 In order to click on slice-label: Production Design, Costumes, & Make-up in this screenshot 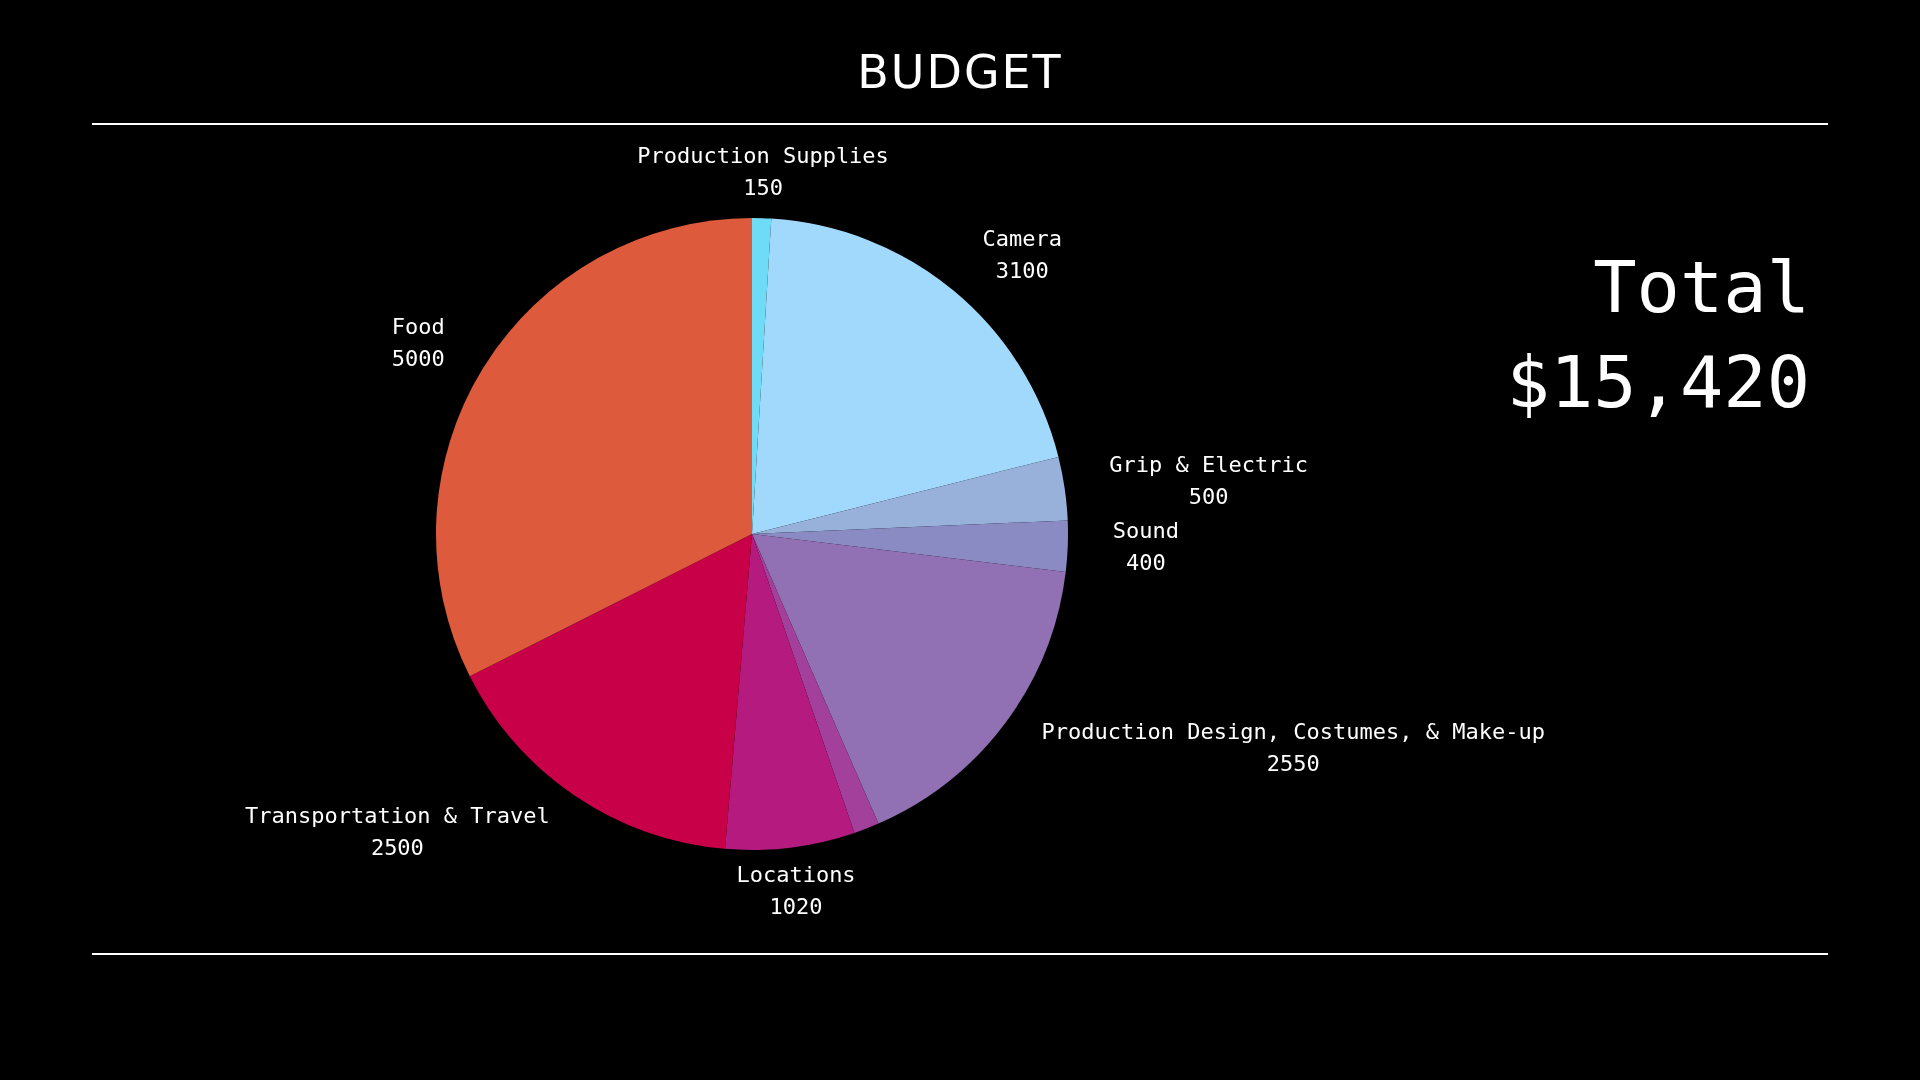, I will do `click(1293, 732)`.